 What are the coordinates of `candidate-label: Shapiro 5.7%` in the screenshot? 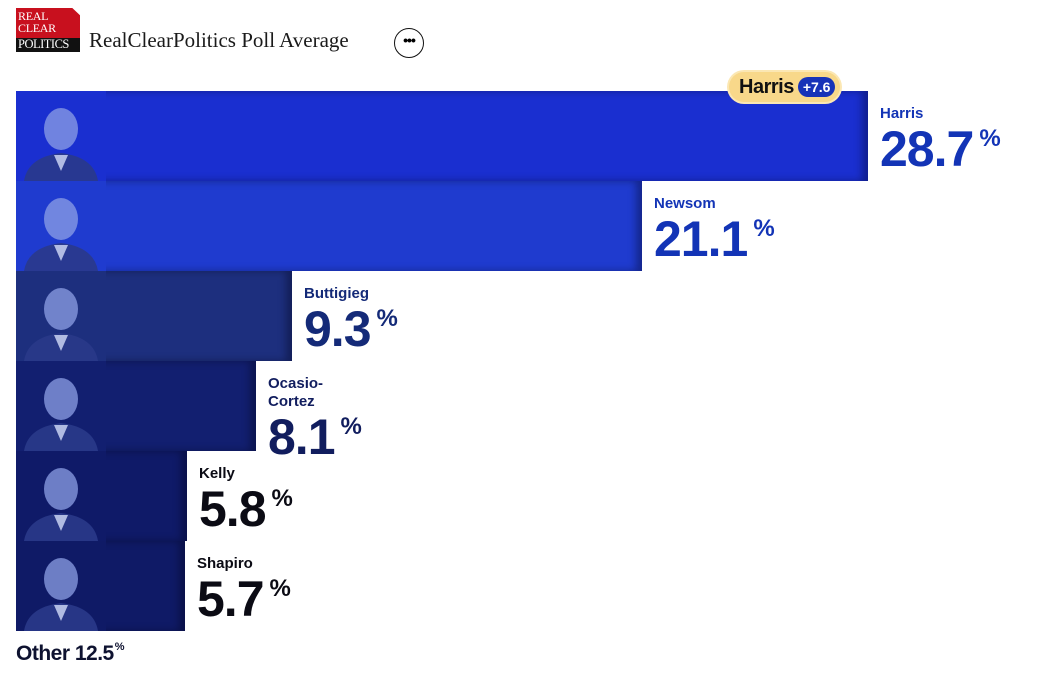 It's located at (244, 591).